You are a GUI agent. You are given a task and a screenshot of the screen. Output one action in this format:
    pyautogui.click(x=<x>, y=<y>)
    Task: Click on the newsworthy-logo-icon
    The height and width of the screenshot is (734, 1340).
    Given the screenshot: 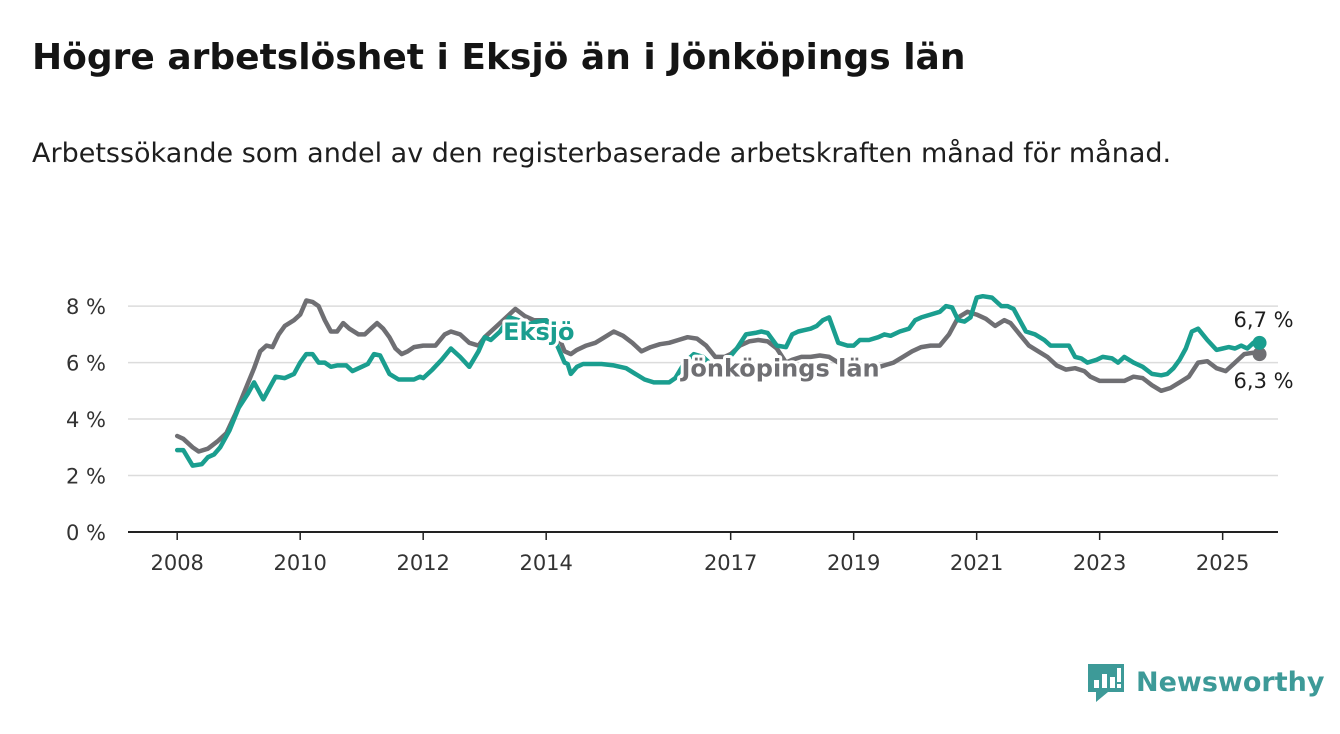 What is the action you would take?
    pyautogui.click(x=1106, y=683)
    